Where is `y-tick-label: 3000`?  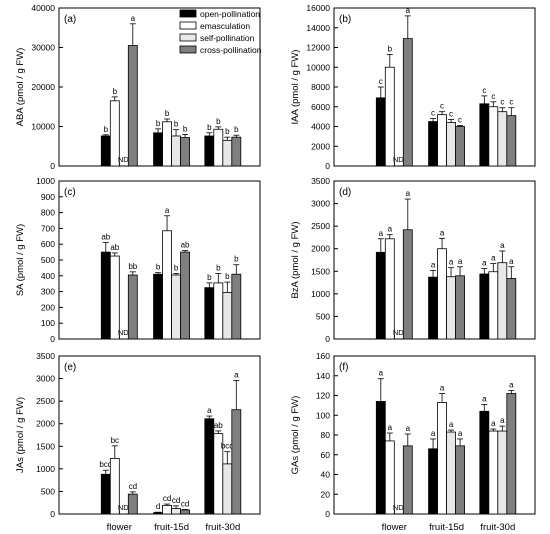
y-tick-label: 3000 is located at coordinates (320, 204).